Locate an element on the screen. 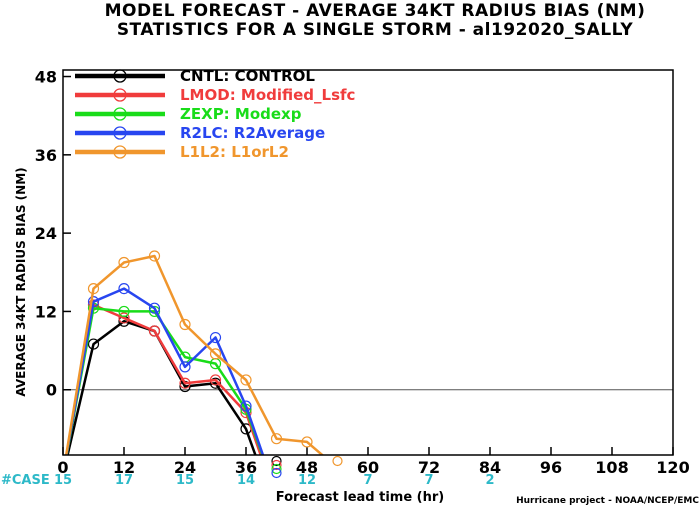 The height and width of the screenshot is (514, 700). y-tick-label: 48 is located at coordinates (46, 77).